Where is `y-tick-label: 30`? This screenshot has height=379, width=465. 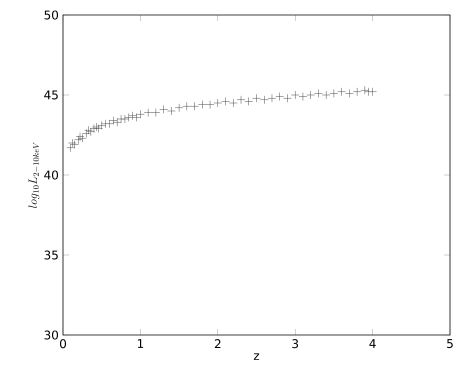 y-tick-label: 30 is located at coordinates (51, 335).